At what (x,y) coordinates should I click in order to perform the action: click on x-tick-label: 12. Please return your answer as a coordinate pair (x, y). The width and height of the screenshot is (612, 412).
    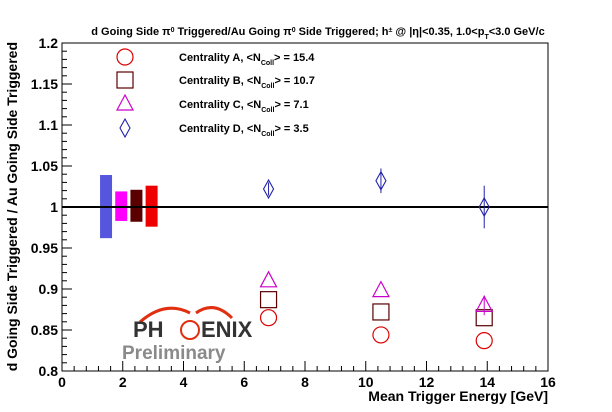
    Looking at the image, I should click on (427, 382).